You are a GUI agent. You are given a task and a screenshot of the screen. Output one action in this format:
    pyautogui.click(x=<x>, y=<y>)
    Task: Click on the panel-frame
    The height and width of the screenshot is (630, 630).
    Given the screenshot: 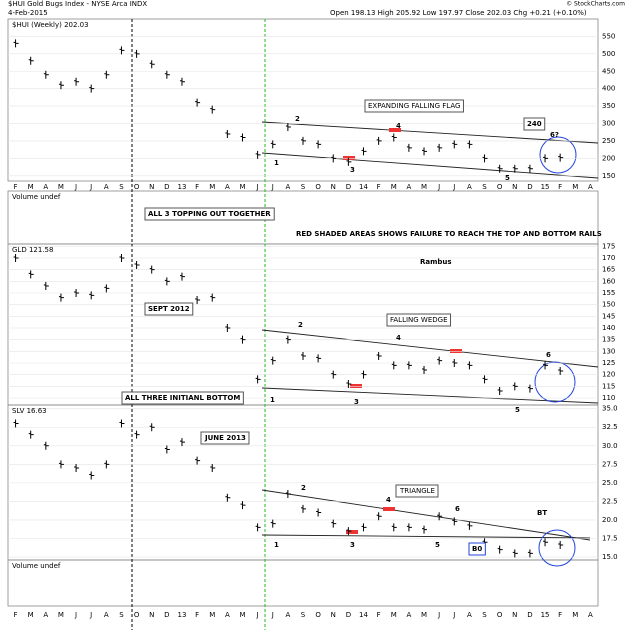 What is the action you would take?
    pyautogui.click(x=303, y=583)
    